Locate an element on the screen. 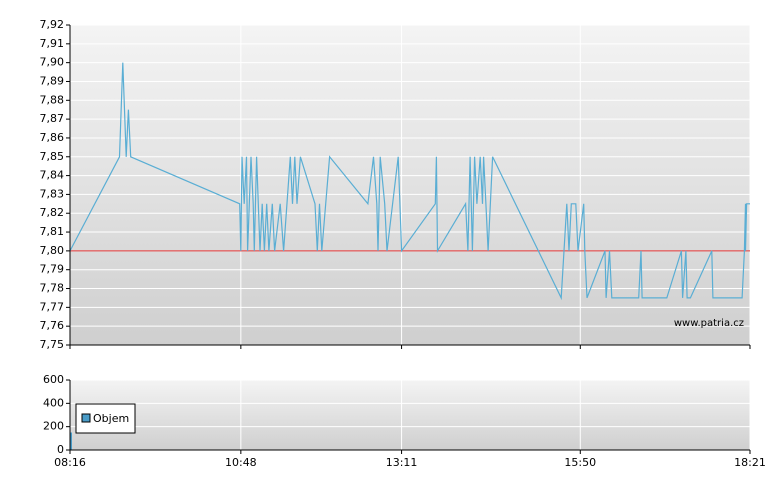  y-tick-label: 7,76 is located at coordinates (52, 325).